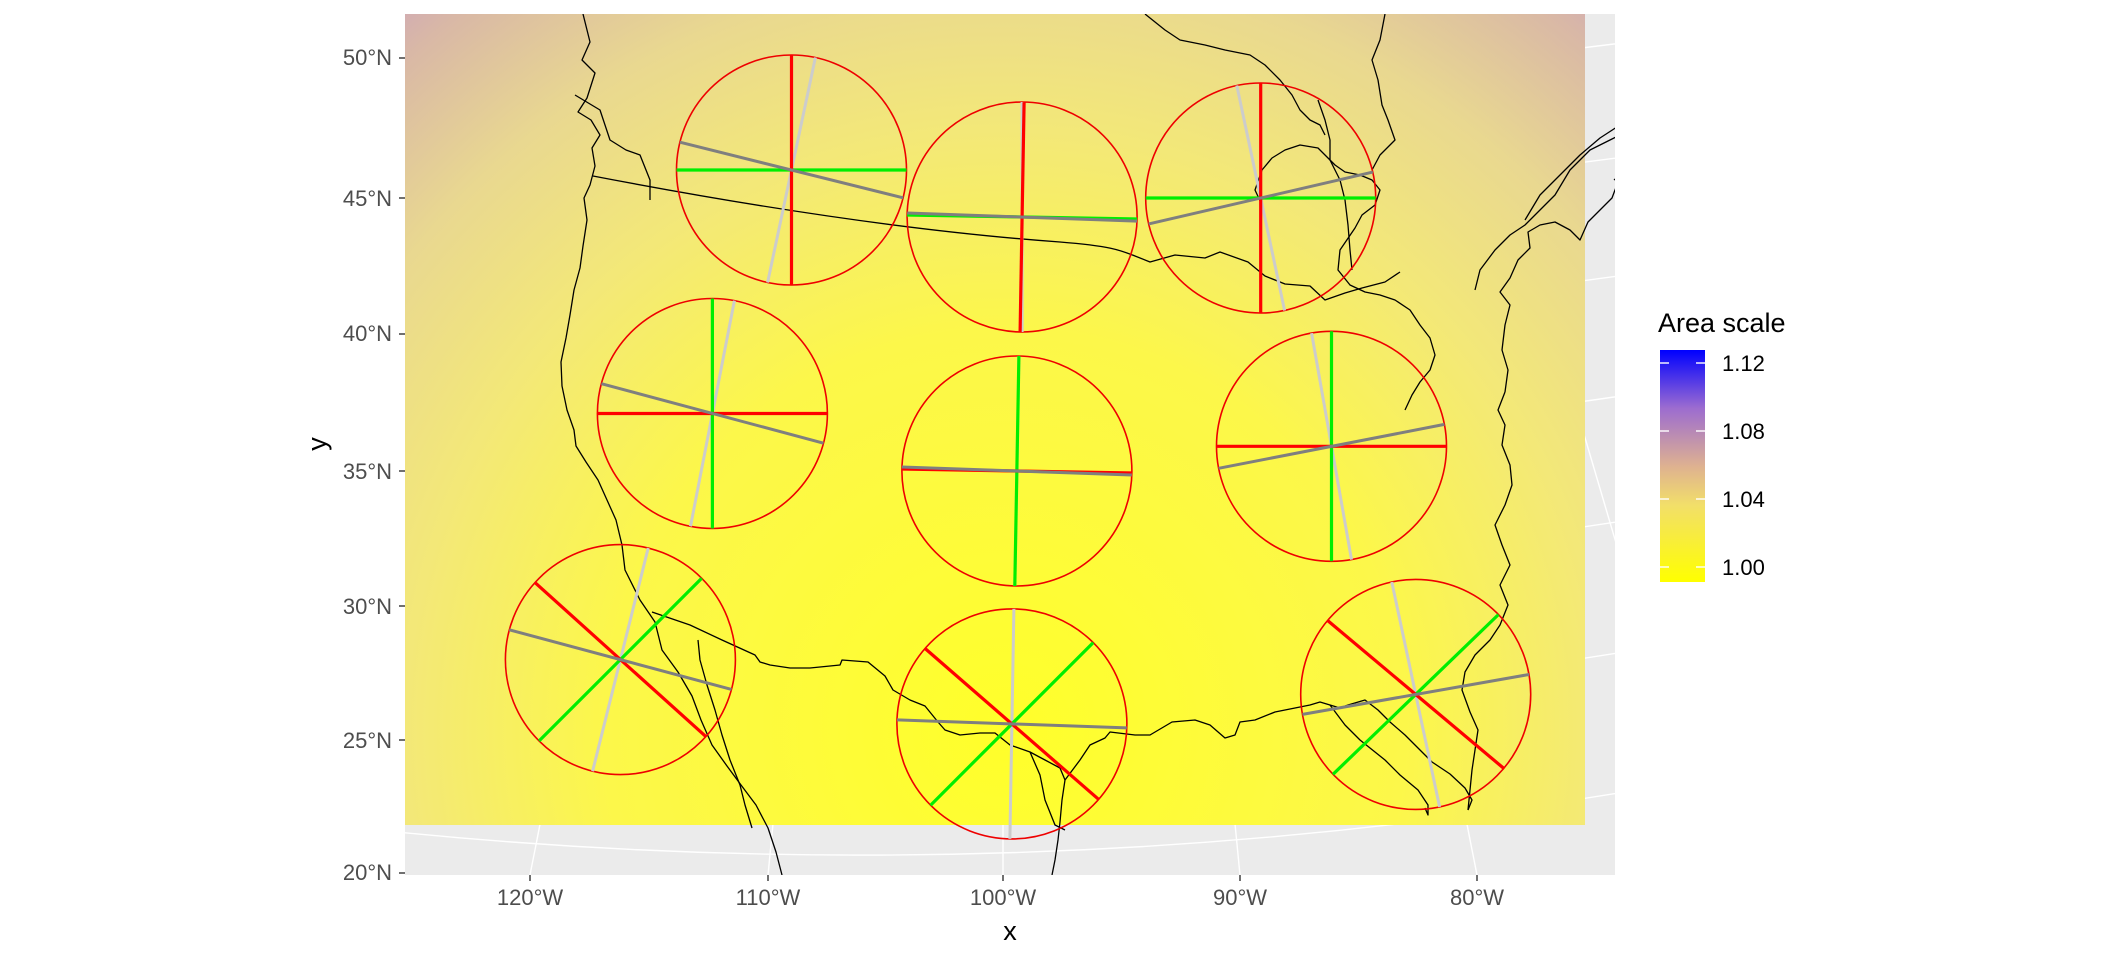  I want to click on legend-label-1-00: 1.00, so click(1743, 567).